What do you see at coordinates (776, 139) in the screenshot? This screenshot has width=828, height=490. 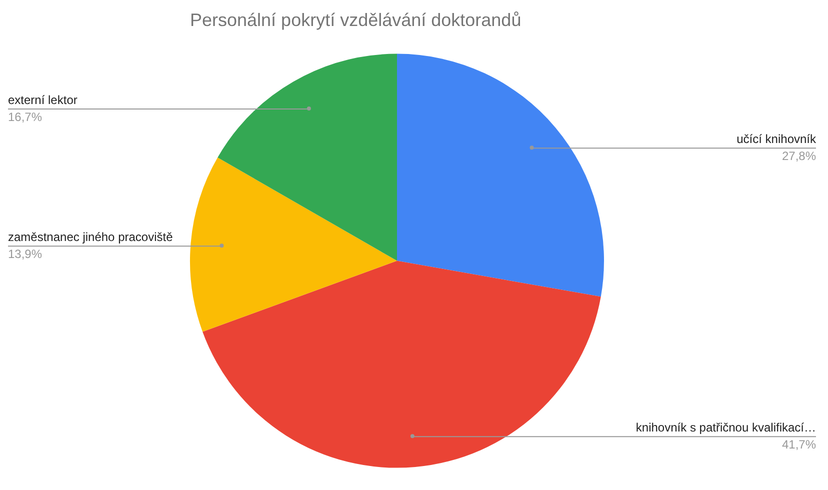 I see `slice-label: učící knihovník` at bounding box center [776, 139].